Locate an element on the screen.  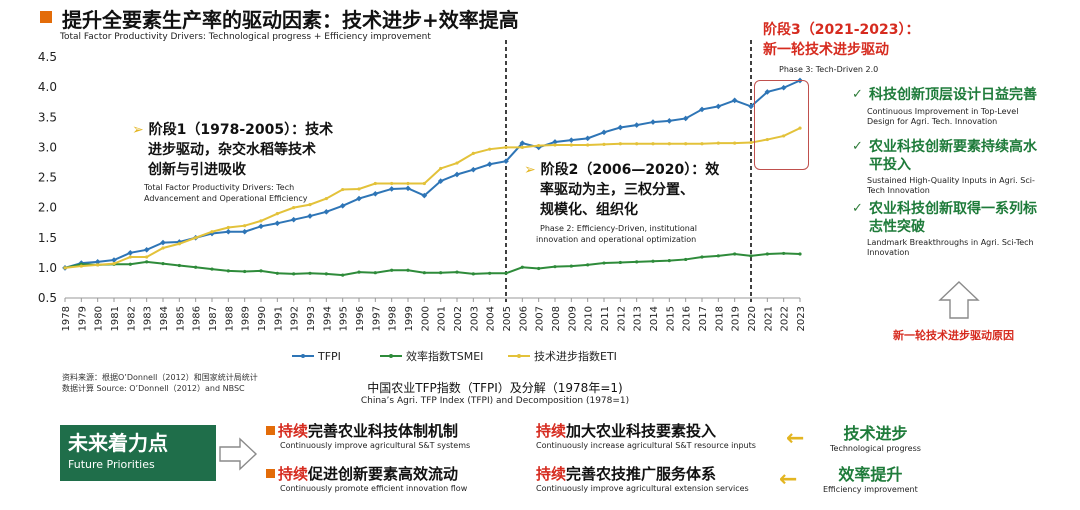
x-tick-label: 2019 is located at coordinates (736, 318).